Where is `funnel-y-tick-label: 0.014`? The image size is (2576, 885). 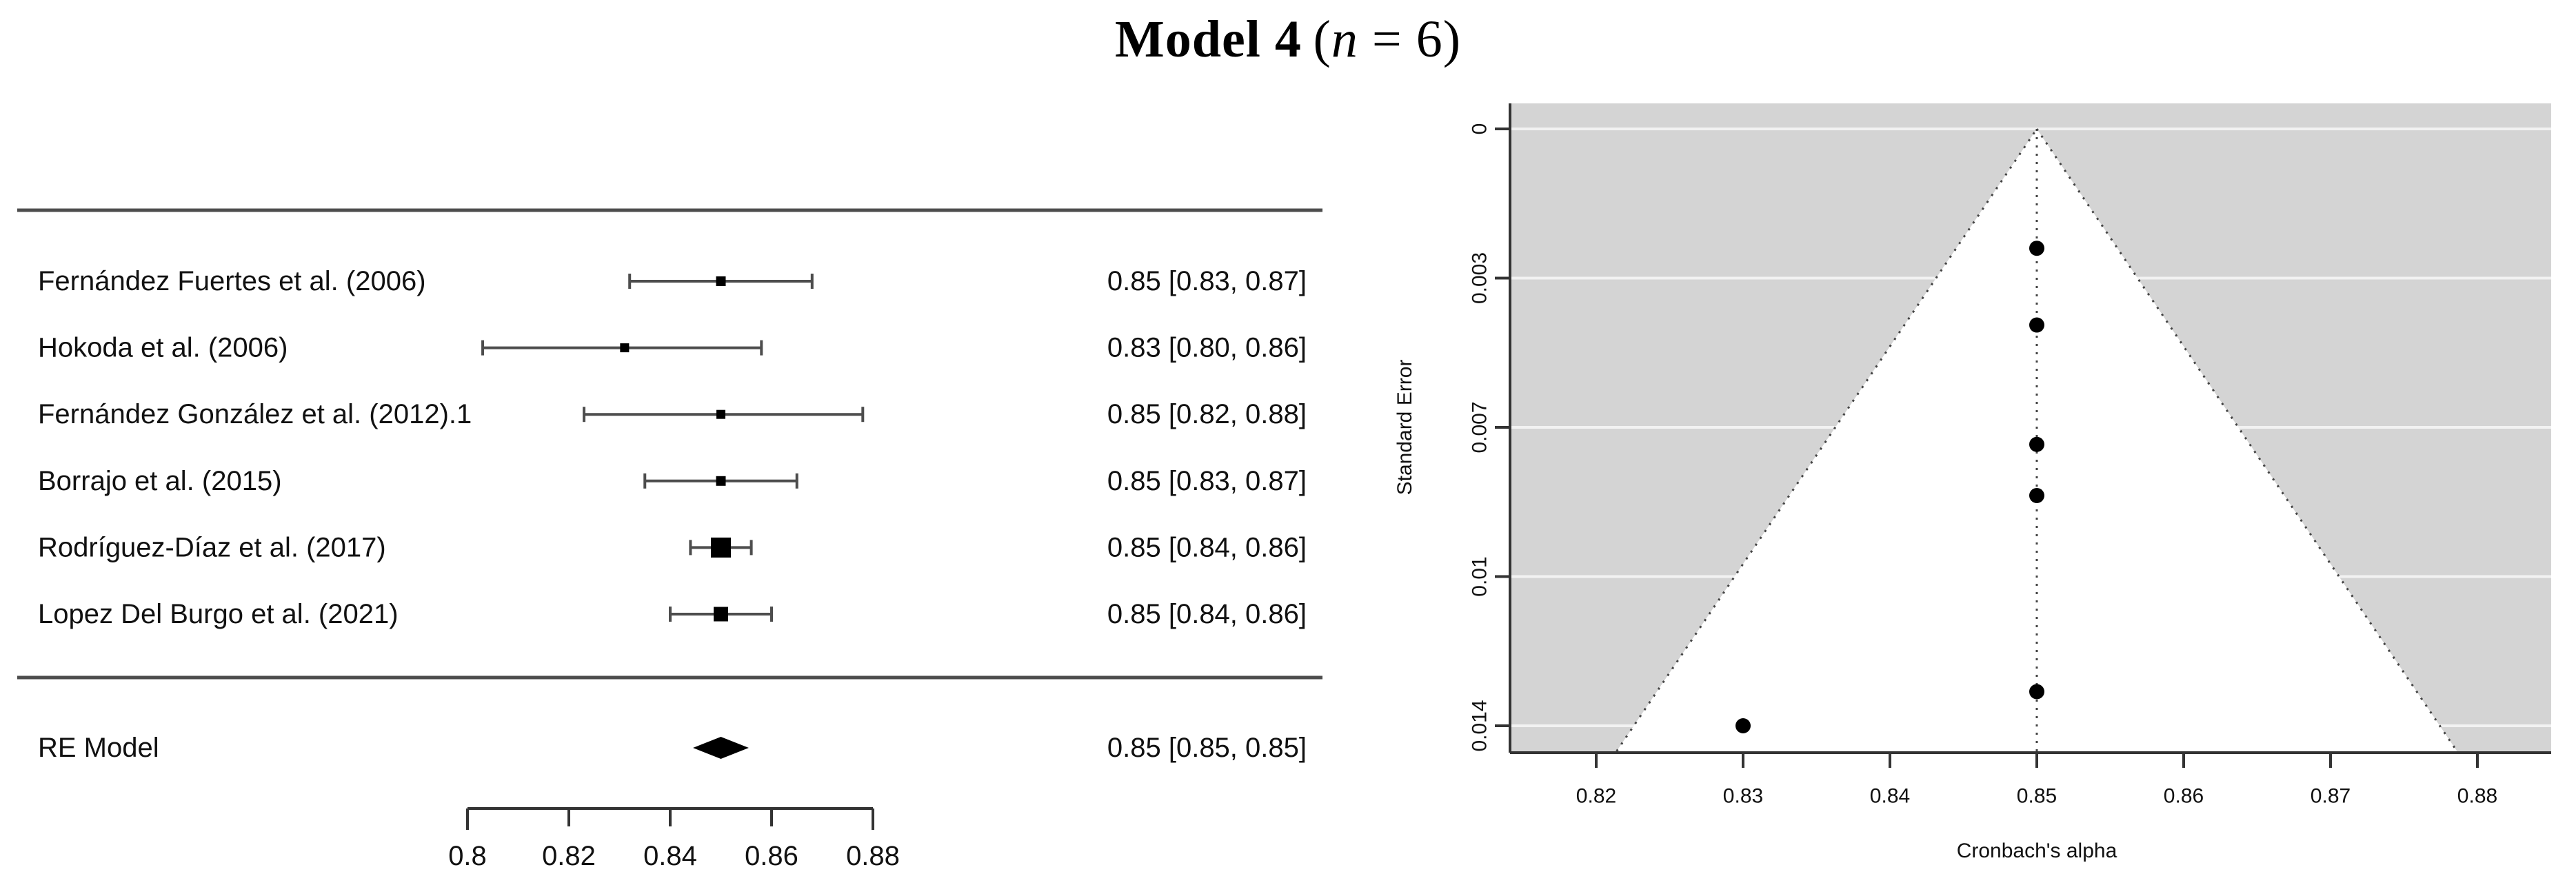
funnel-y-tick-label: 0.014 is located at coordinates (1480, 725).